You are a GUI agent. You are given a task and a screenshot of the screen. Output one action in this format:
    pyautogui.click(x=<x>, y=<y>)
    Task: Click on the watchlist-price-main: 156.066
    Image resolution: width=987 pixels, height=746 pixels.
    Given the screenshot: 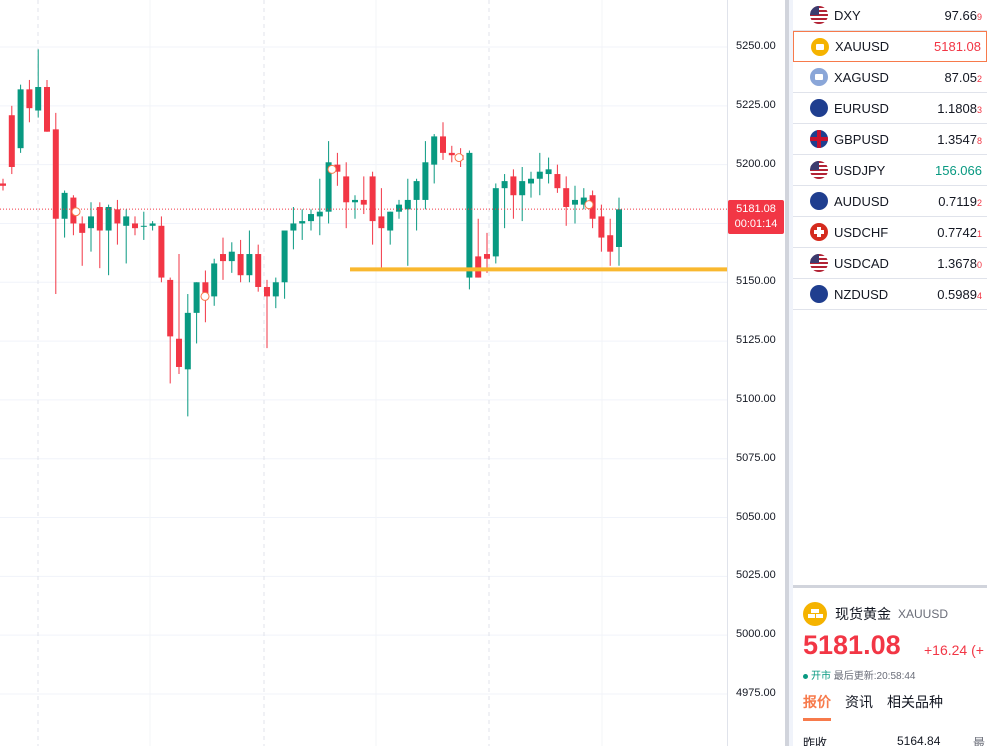 What is the action you would take?
    pyautogui.click(x=958, y=170)
    